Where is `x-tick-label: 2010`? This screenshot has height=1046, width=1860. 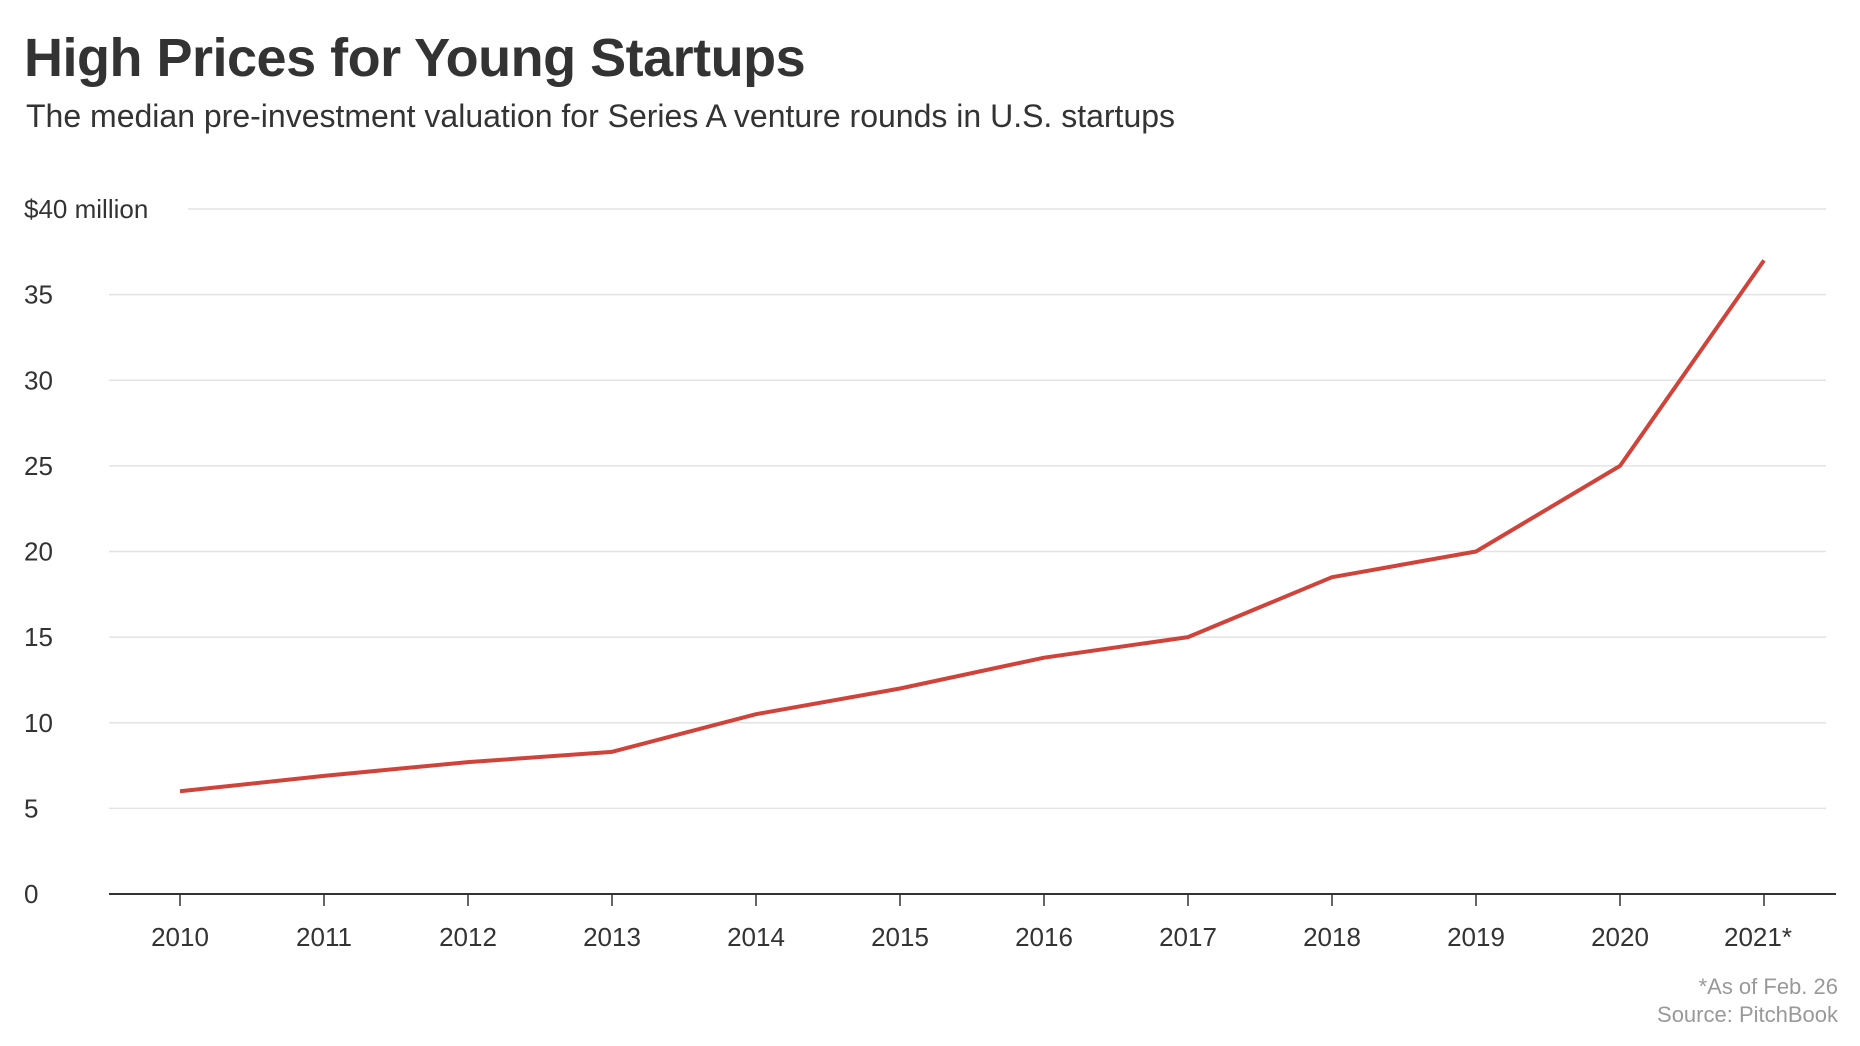
x-tick-label: 2010 is located at coordinates (180, 937).